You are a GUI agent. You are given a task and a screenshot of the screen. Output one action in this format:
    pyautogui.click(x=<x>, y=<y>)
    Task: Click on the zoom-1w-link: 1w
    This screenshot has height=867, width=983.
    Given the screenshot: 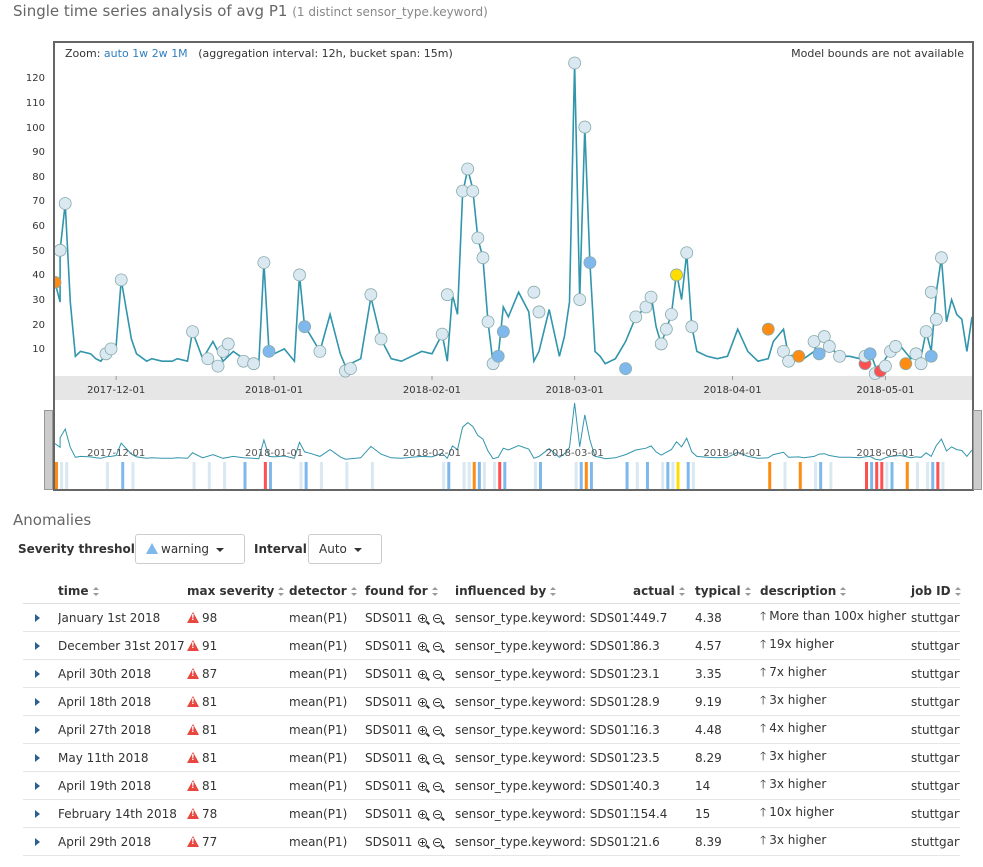 What is the action you would take?
    pyautogui.click(x=140, y=53)
    